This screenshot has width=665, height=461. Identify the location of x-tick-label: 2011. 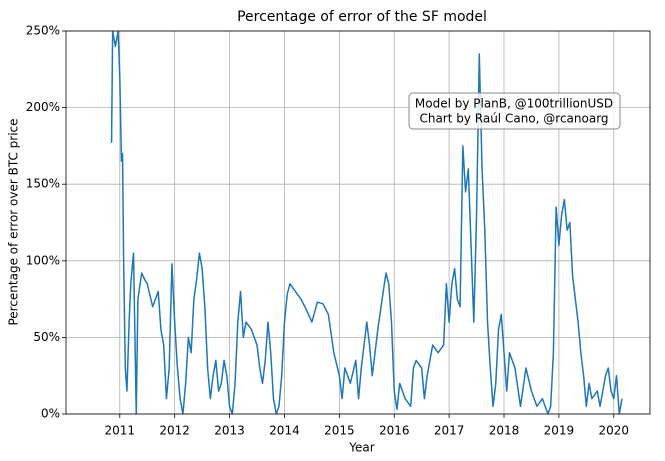
(120, 431).